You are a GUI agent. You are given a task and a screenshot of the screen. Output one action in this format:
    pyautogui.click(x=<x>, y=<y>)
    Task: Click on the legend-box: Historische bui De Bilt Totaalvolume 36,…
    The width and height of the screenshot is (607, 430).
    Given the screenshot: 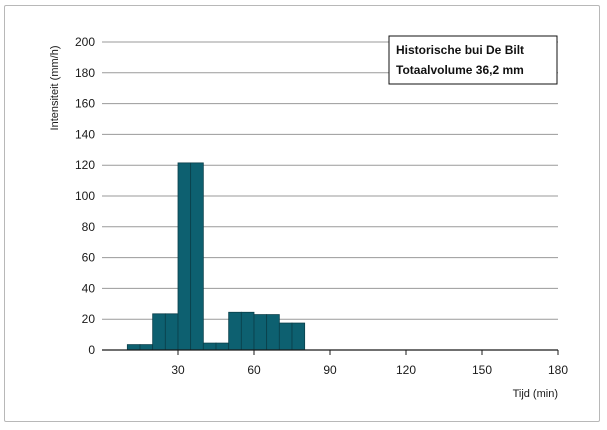 What is the action you would take?
    pyautogui.click(x=473, y=60)
    